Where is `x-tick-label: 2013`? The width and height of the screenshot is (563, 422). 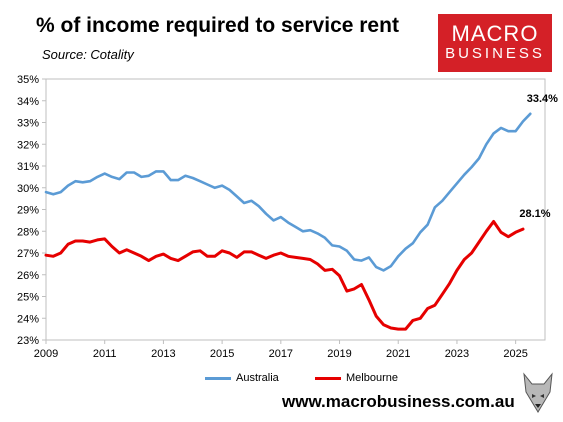 x-tick-label: 2013 is located at coordinates (163, 354).